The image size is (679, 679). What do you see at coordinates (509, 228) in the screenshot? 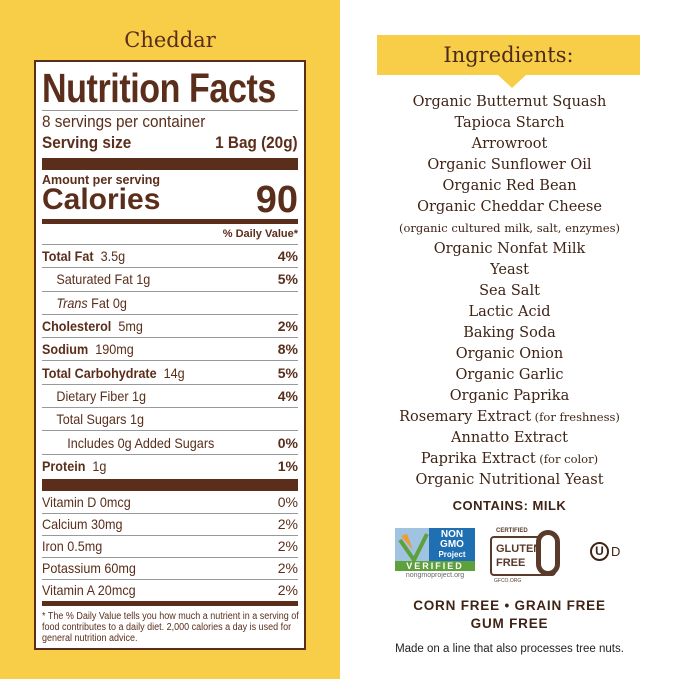
I see `ingredient-item: (organic cultured milk, salt, enzymes)` at bounding box center [509, 228].